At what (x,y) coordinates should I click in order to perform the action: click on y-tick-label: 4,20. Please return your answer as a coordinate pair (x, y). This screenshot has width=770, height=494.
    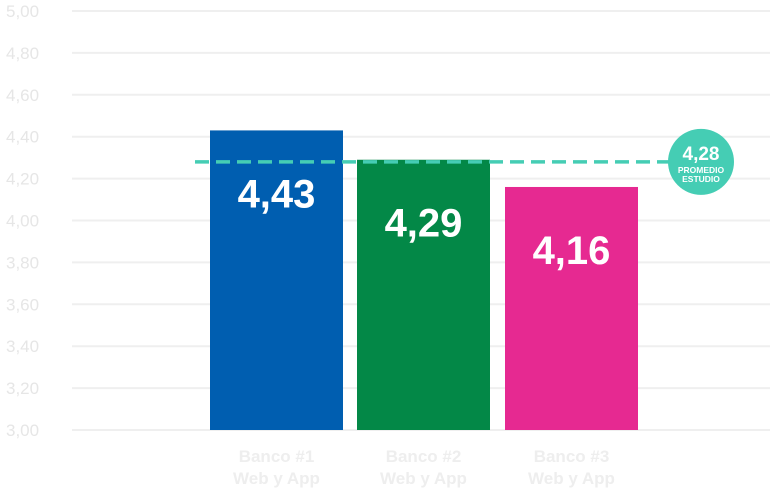
    Looking at the image, I should click on (22, 179).